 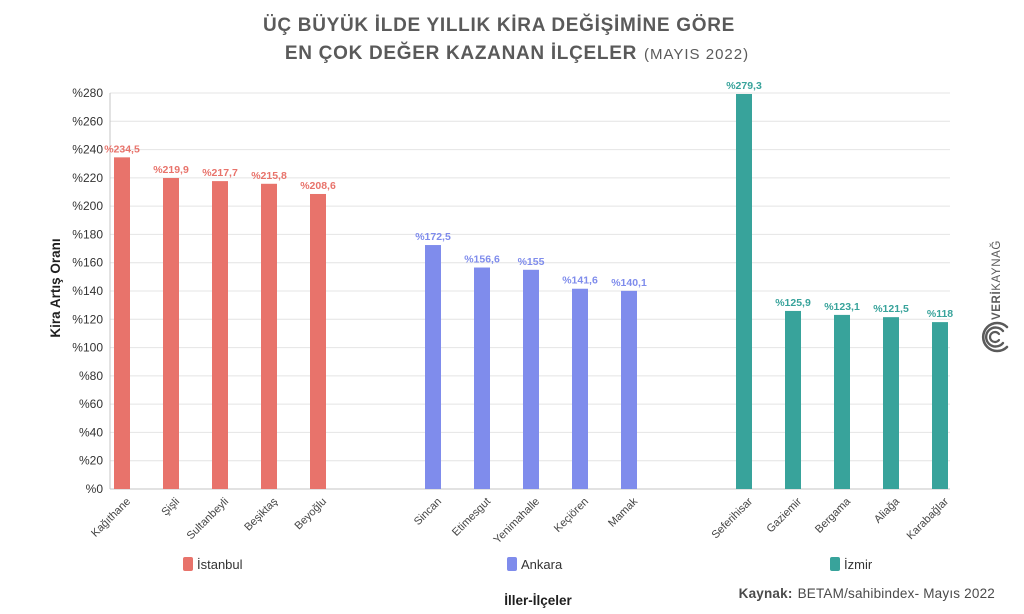 I want to click on x-tick-label-beyoglu: Beyoğlu, so click(x=311, y=514).